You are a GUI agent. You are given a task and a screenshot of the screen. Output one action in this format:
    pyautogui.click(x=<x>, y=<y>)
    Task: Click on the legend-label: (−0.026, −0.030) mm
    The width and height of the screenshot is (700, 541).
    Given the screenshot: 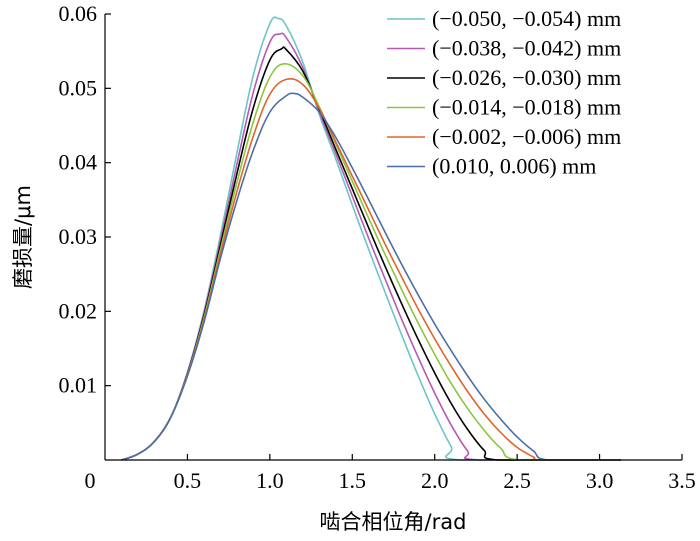 What is the action you would take?
    pyautogui.click(x=526, y=77)
    